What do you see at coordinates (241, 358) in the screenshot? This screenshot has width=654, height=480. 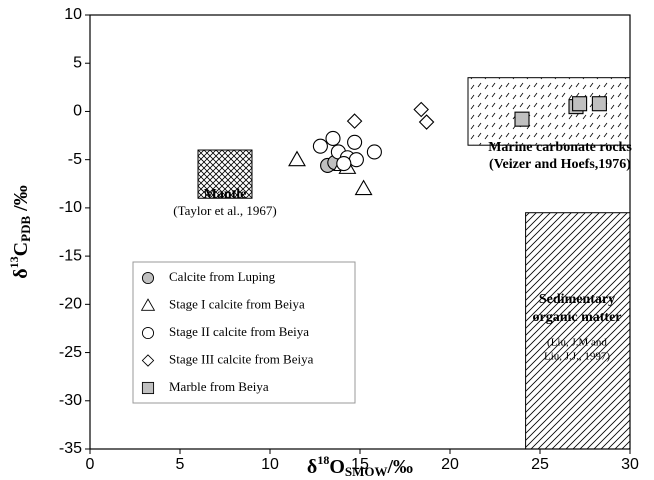 I see `legend-label: Stage III calcite from Beiya` at bounding box center [241, 358].